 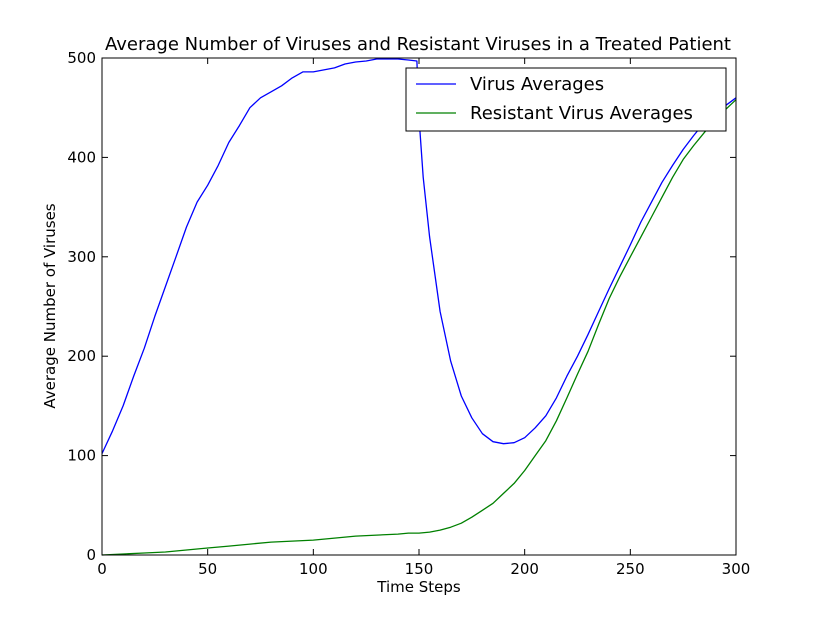 What do you see at coordinates (91, 555) in the screenshot?
I see `y-tick-label: 0` at bounding box center [91, 555].